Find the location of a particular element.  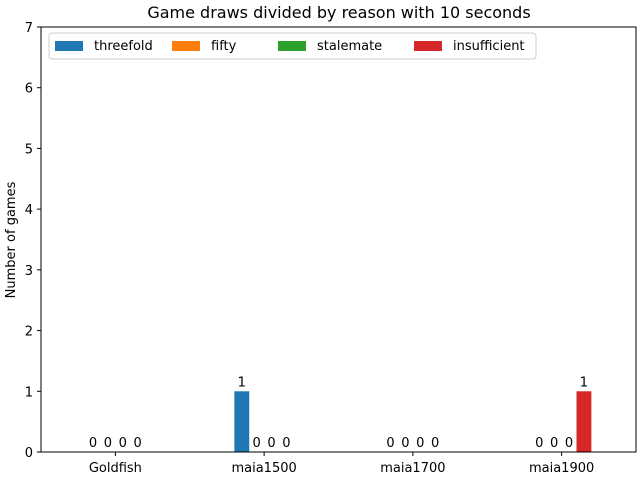

y-tick-label: 2 is located at coordinates (29, 332).